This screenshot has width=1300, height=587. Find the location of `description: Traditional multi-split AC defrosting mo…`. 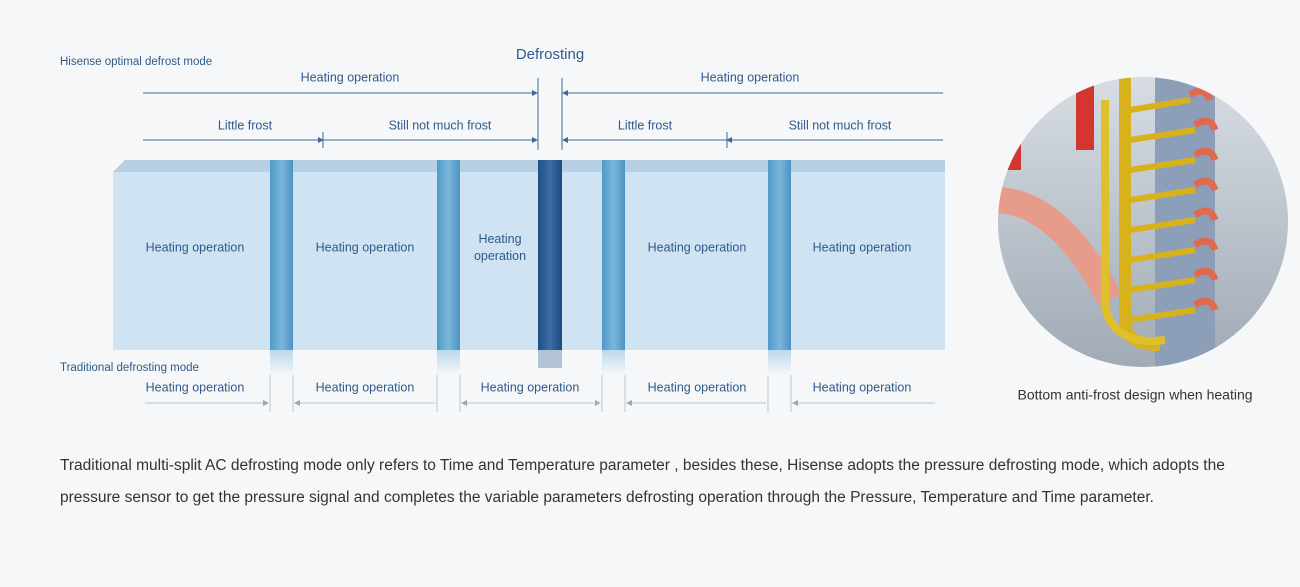

description: Traditional multi-split AC defrosting mo… is located at coordinates (642, 481).